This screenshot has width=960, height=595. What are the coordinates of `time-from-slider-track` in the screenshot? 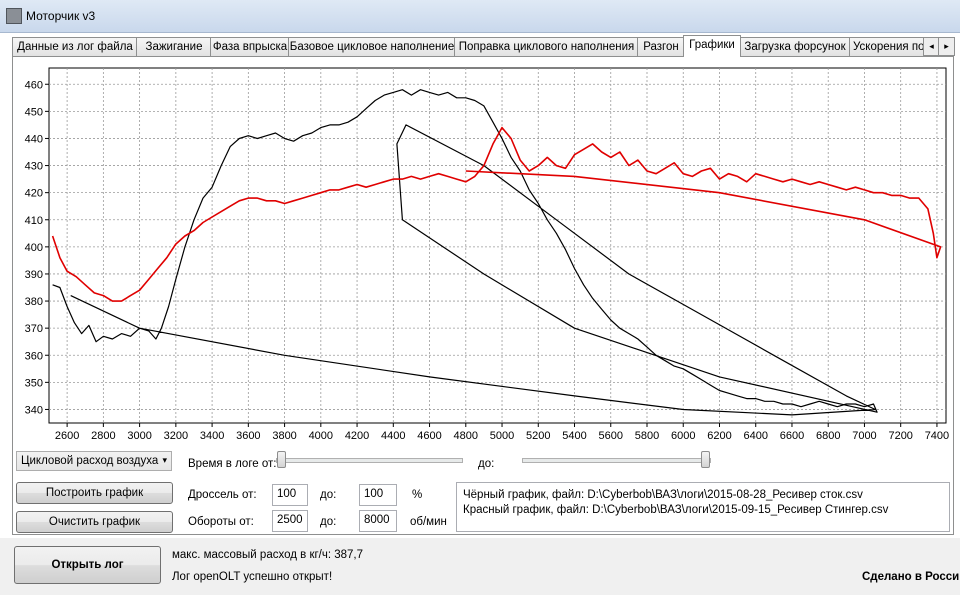 It's located at (369, 460).